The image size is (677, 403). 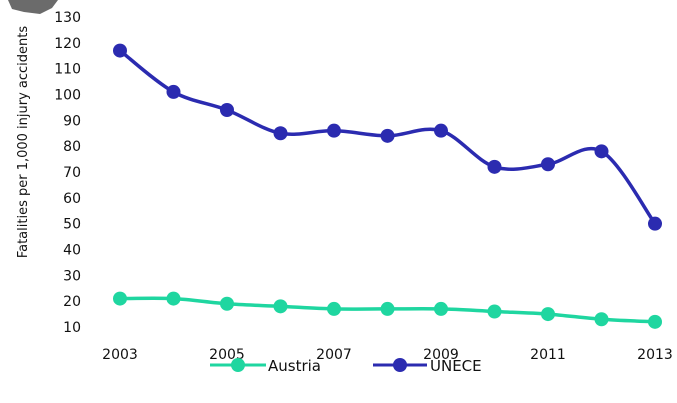 I want to click on y-tick-label: 60, so click(x=72, y=199).